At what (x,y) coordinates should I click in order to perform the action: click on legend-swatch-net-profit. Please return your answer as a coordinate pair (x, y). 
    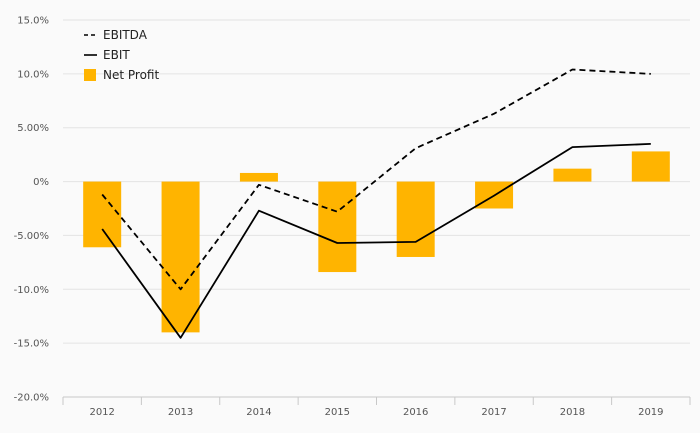
    Looking at the image, I should click on (90, 75).